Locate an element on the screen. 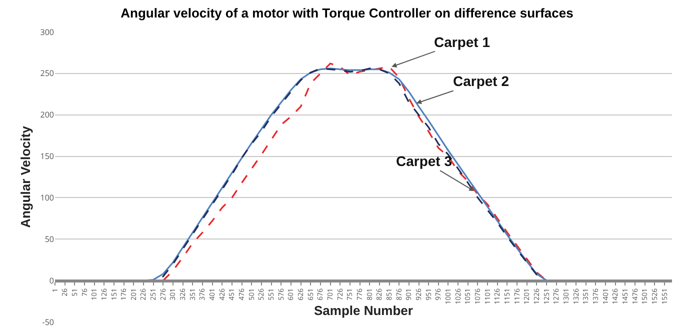 The image size is (694, 336). chart-title: Angular velocity of a motor with Torque Controller on difference surfaces is located at coordinates (347, 13).